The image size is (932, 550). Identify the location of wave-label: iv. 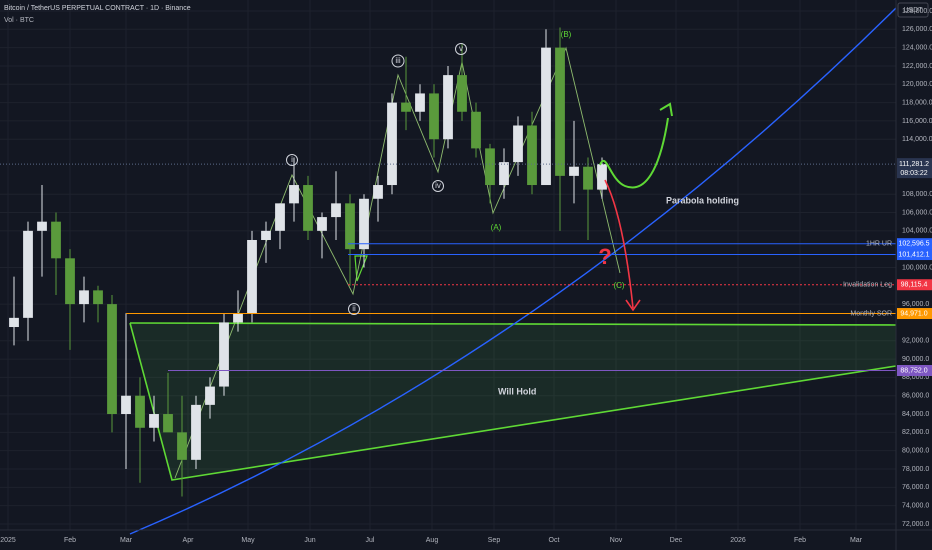
(438, 185).